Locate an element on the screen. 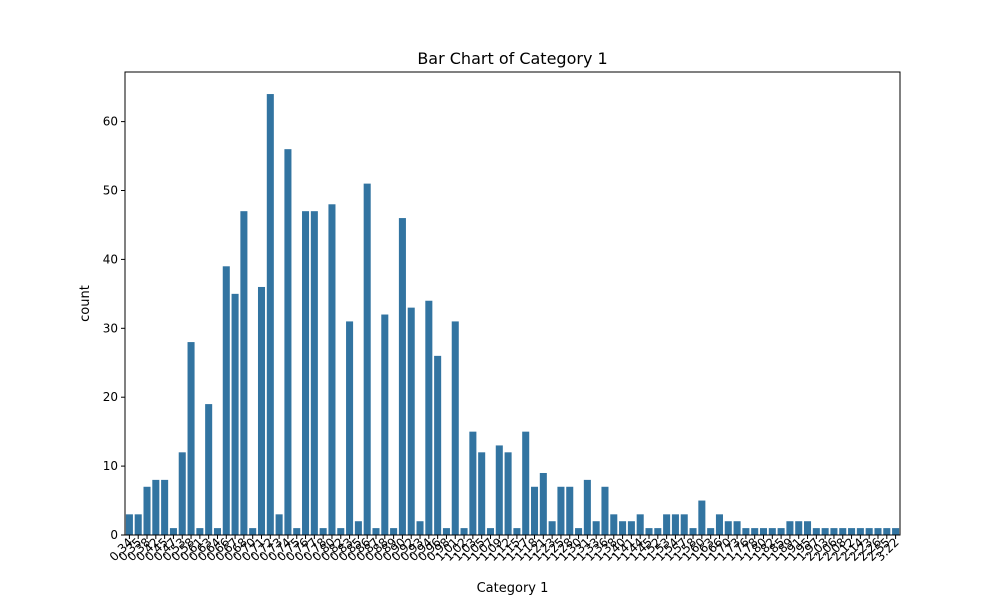 This screenshot has height=600, width=1000. chart-title: Bar Chart of Category 1 is located at coordinates (512, 58).